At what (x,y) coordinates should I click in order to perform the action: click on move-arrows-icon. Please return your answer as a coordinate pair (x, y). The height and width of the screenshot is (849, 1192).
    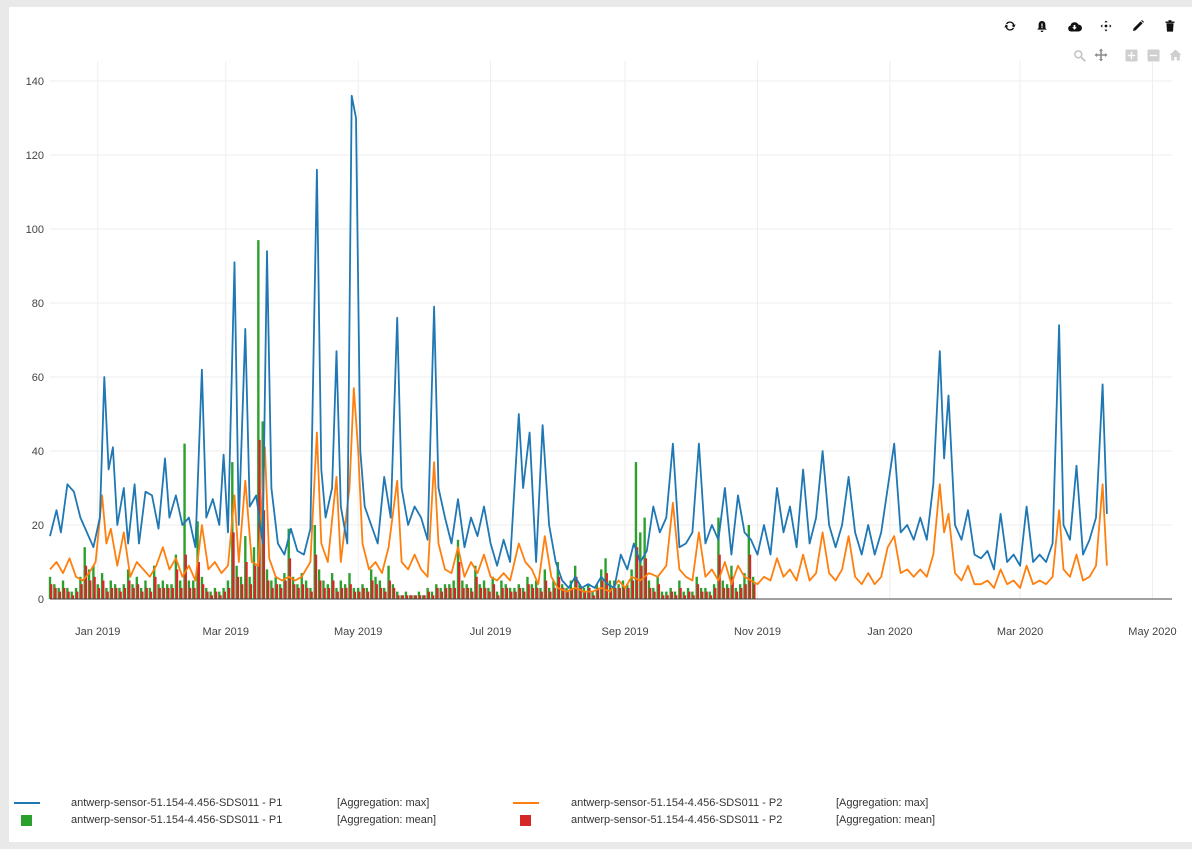
    Looking at the image, I should click on (1106, 26).